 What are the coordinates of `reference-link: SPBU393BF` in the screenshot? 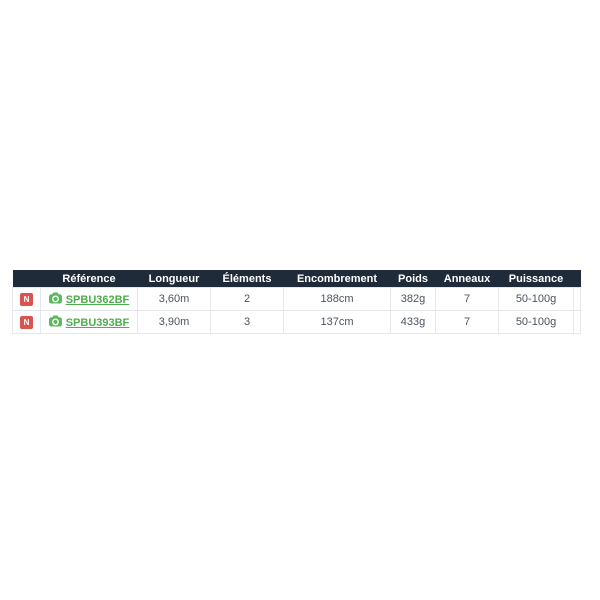 It's located at (97, 322).